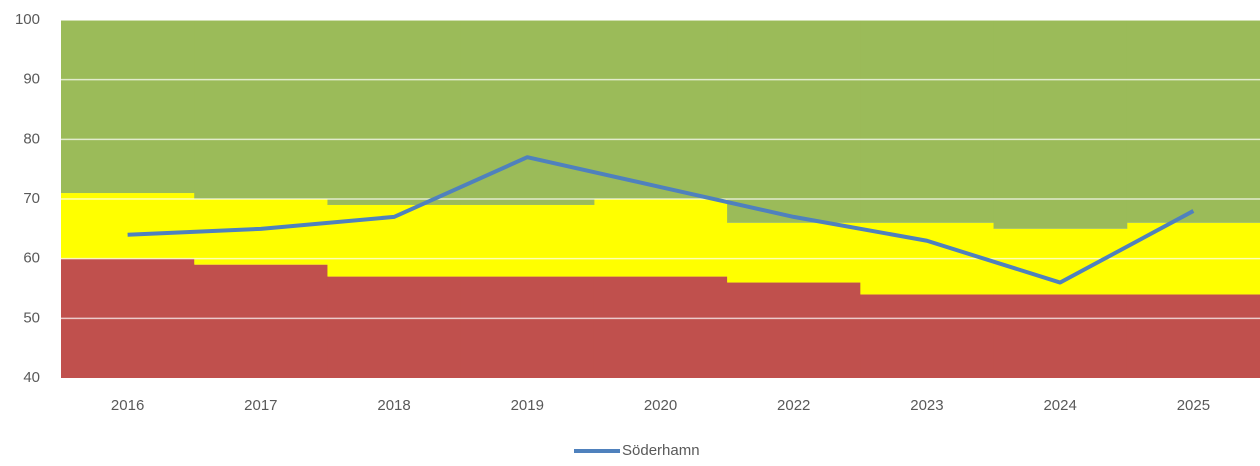 This screenshot has width=1260, height=466. I want to click on x-tick-label: 2017, so click(260, 405).